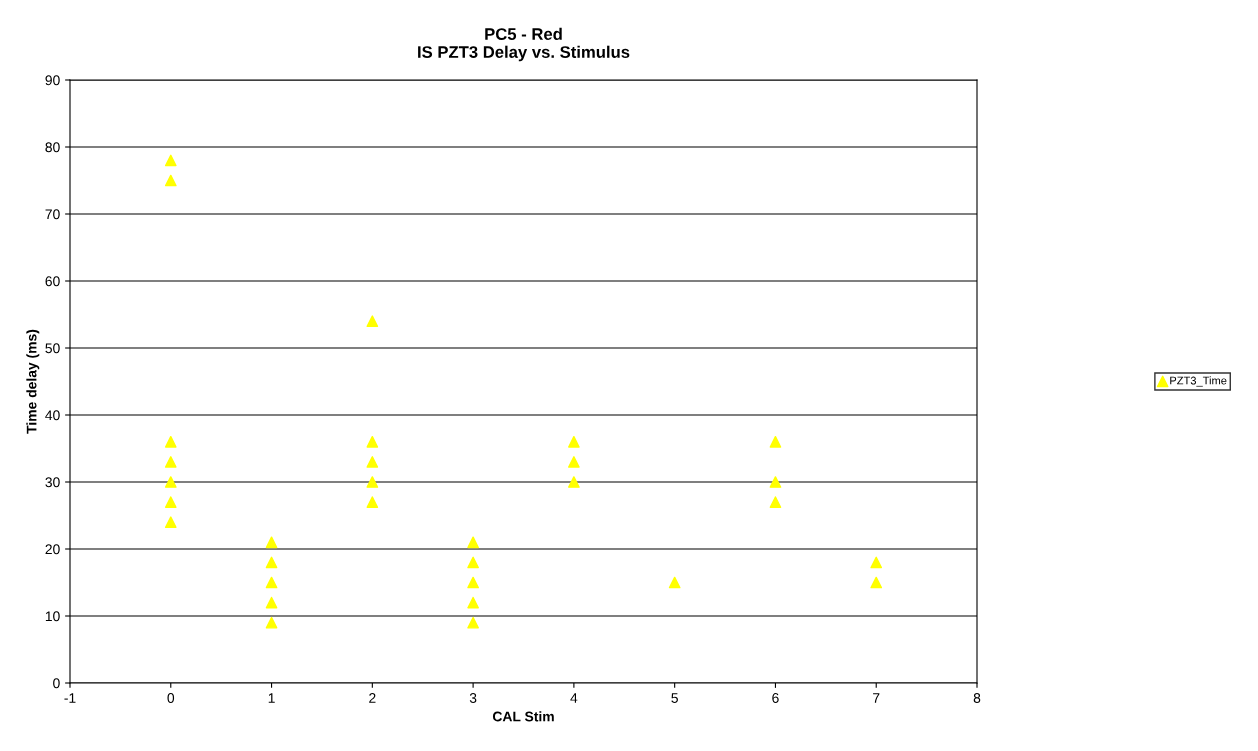 This screenshot has height=751, width=1258. Describe the element at coordinates (52, 616) in the screenshot. I see `y-tick-label: 10` at that location.